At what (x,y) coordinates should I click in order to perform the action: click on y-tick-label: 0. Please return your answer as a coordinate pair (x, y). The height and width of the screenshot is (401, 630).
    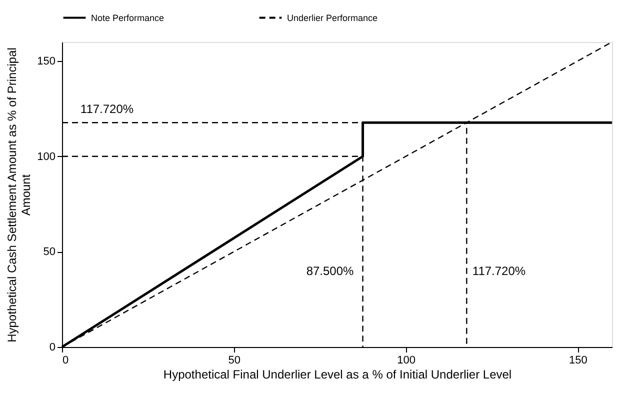
    Looking at the image, I should click on (52, 348).